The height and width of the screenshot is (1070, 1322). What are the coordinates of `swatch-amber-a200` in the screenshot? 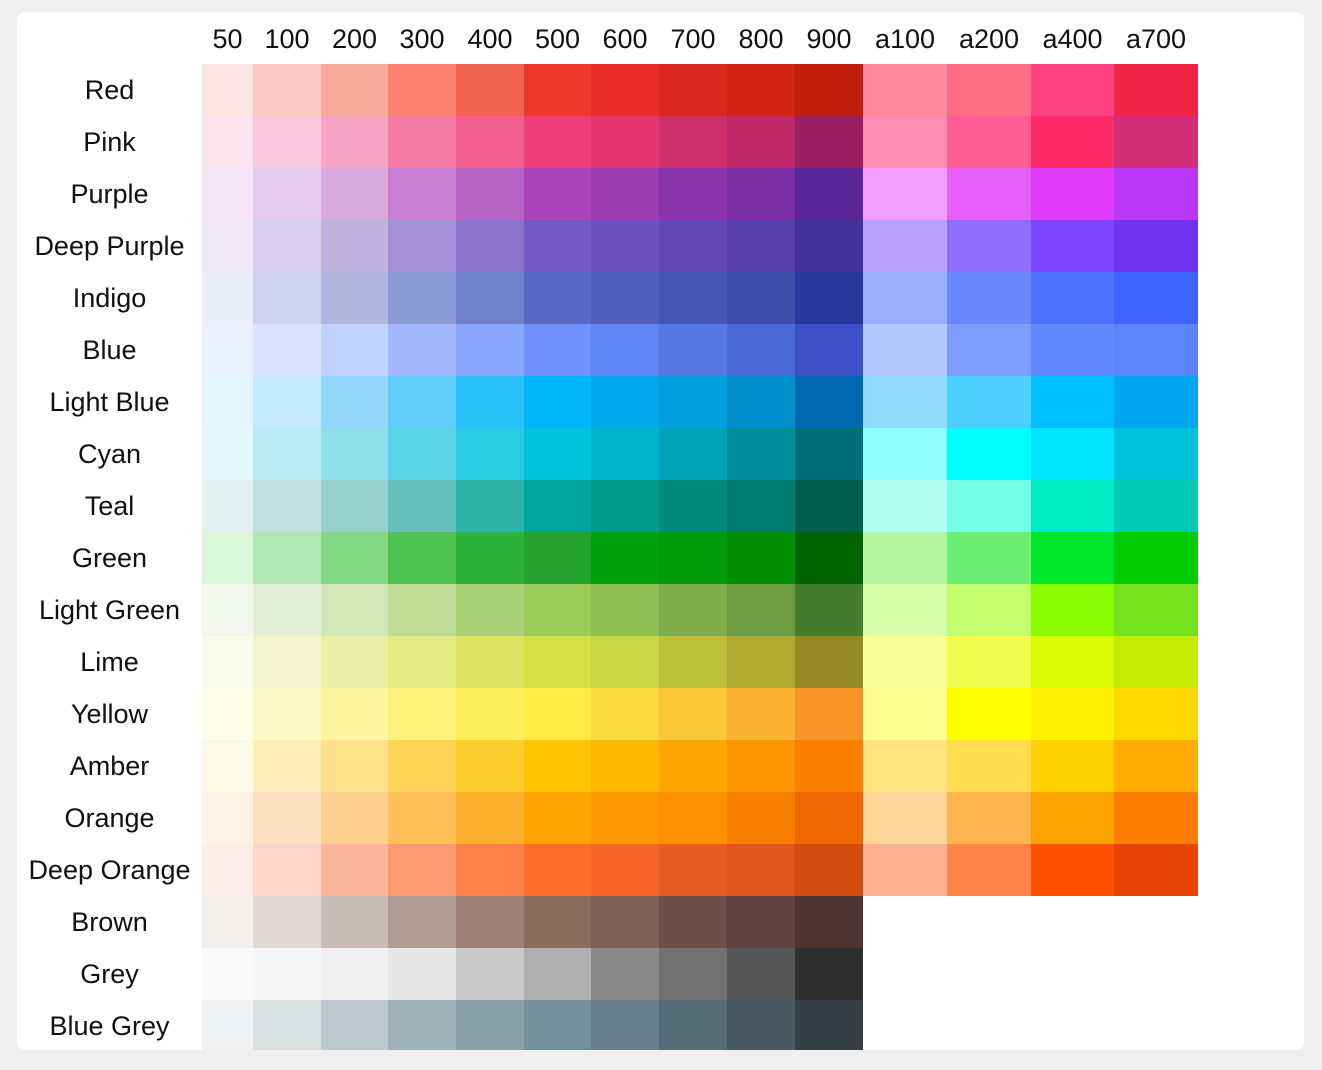 It's located at (989, 766).